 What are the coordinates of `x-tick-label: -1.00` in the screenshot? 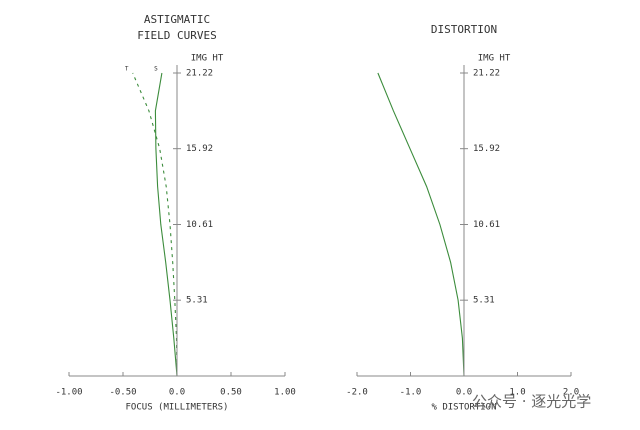 It's located at (68, 393).